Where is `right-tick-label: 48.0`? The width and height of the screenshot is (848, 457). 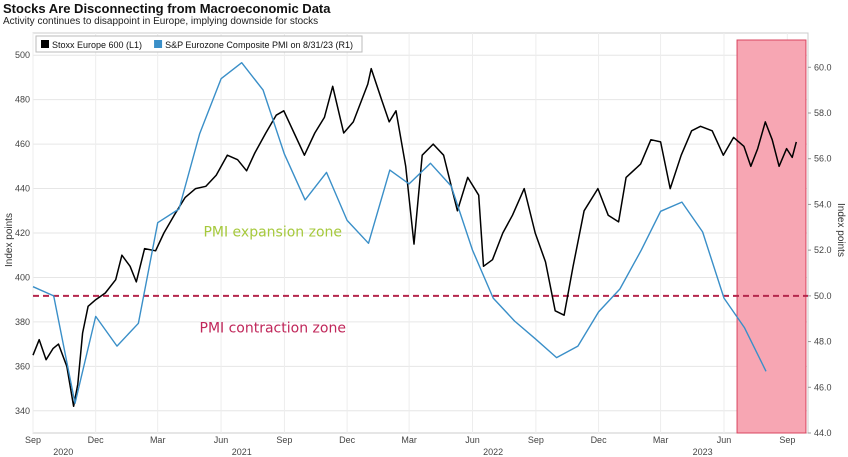 right-tick-label: 48.0 is located at coordinates (823, 342).